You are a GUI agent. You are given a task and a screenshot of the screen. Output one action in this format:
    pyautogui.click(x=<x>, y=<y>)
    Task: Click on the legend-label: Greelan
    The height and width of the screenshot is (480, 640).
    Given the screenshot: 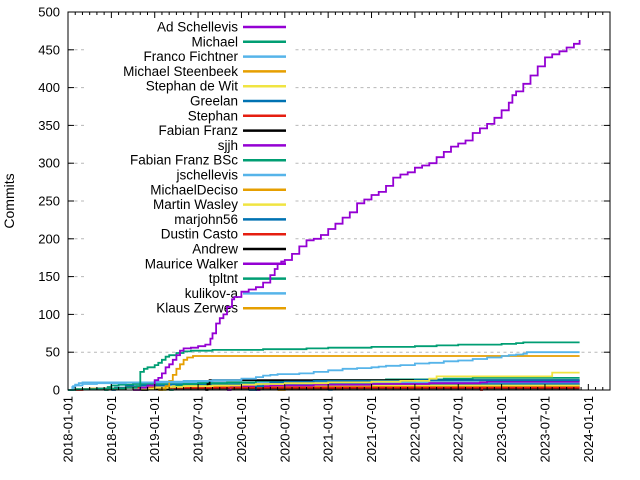 What is the action you would take?
    pyautogui.click(x=214, y=101)
    